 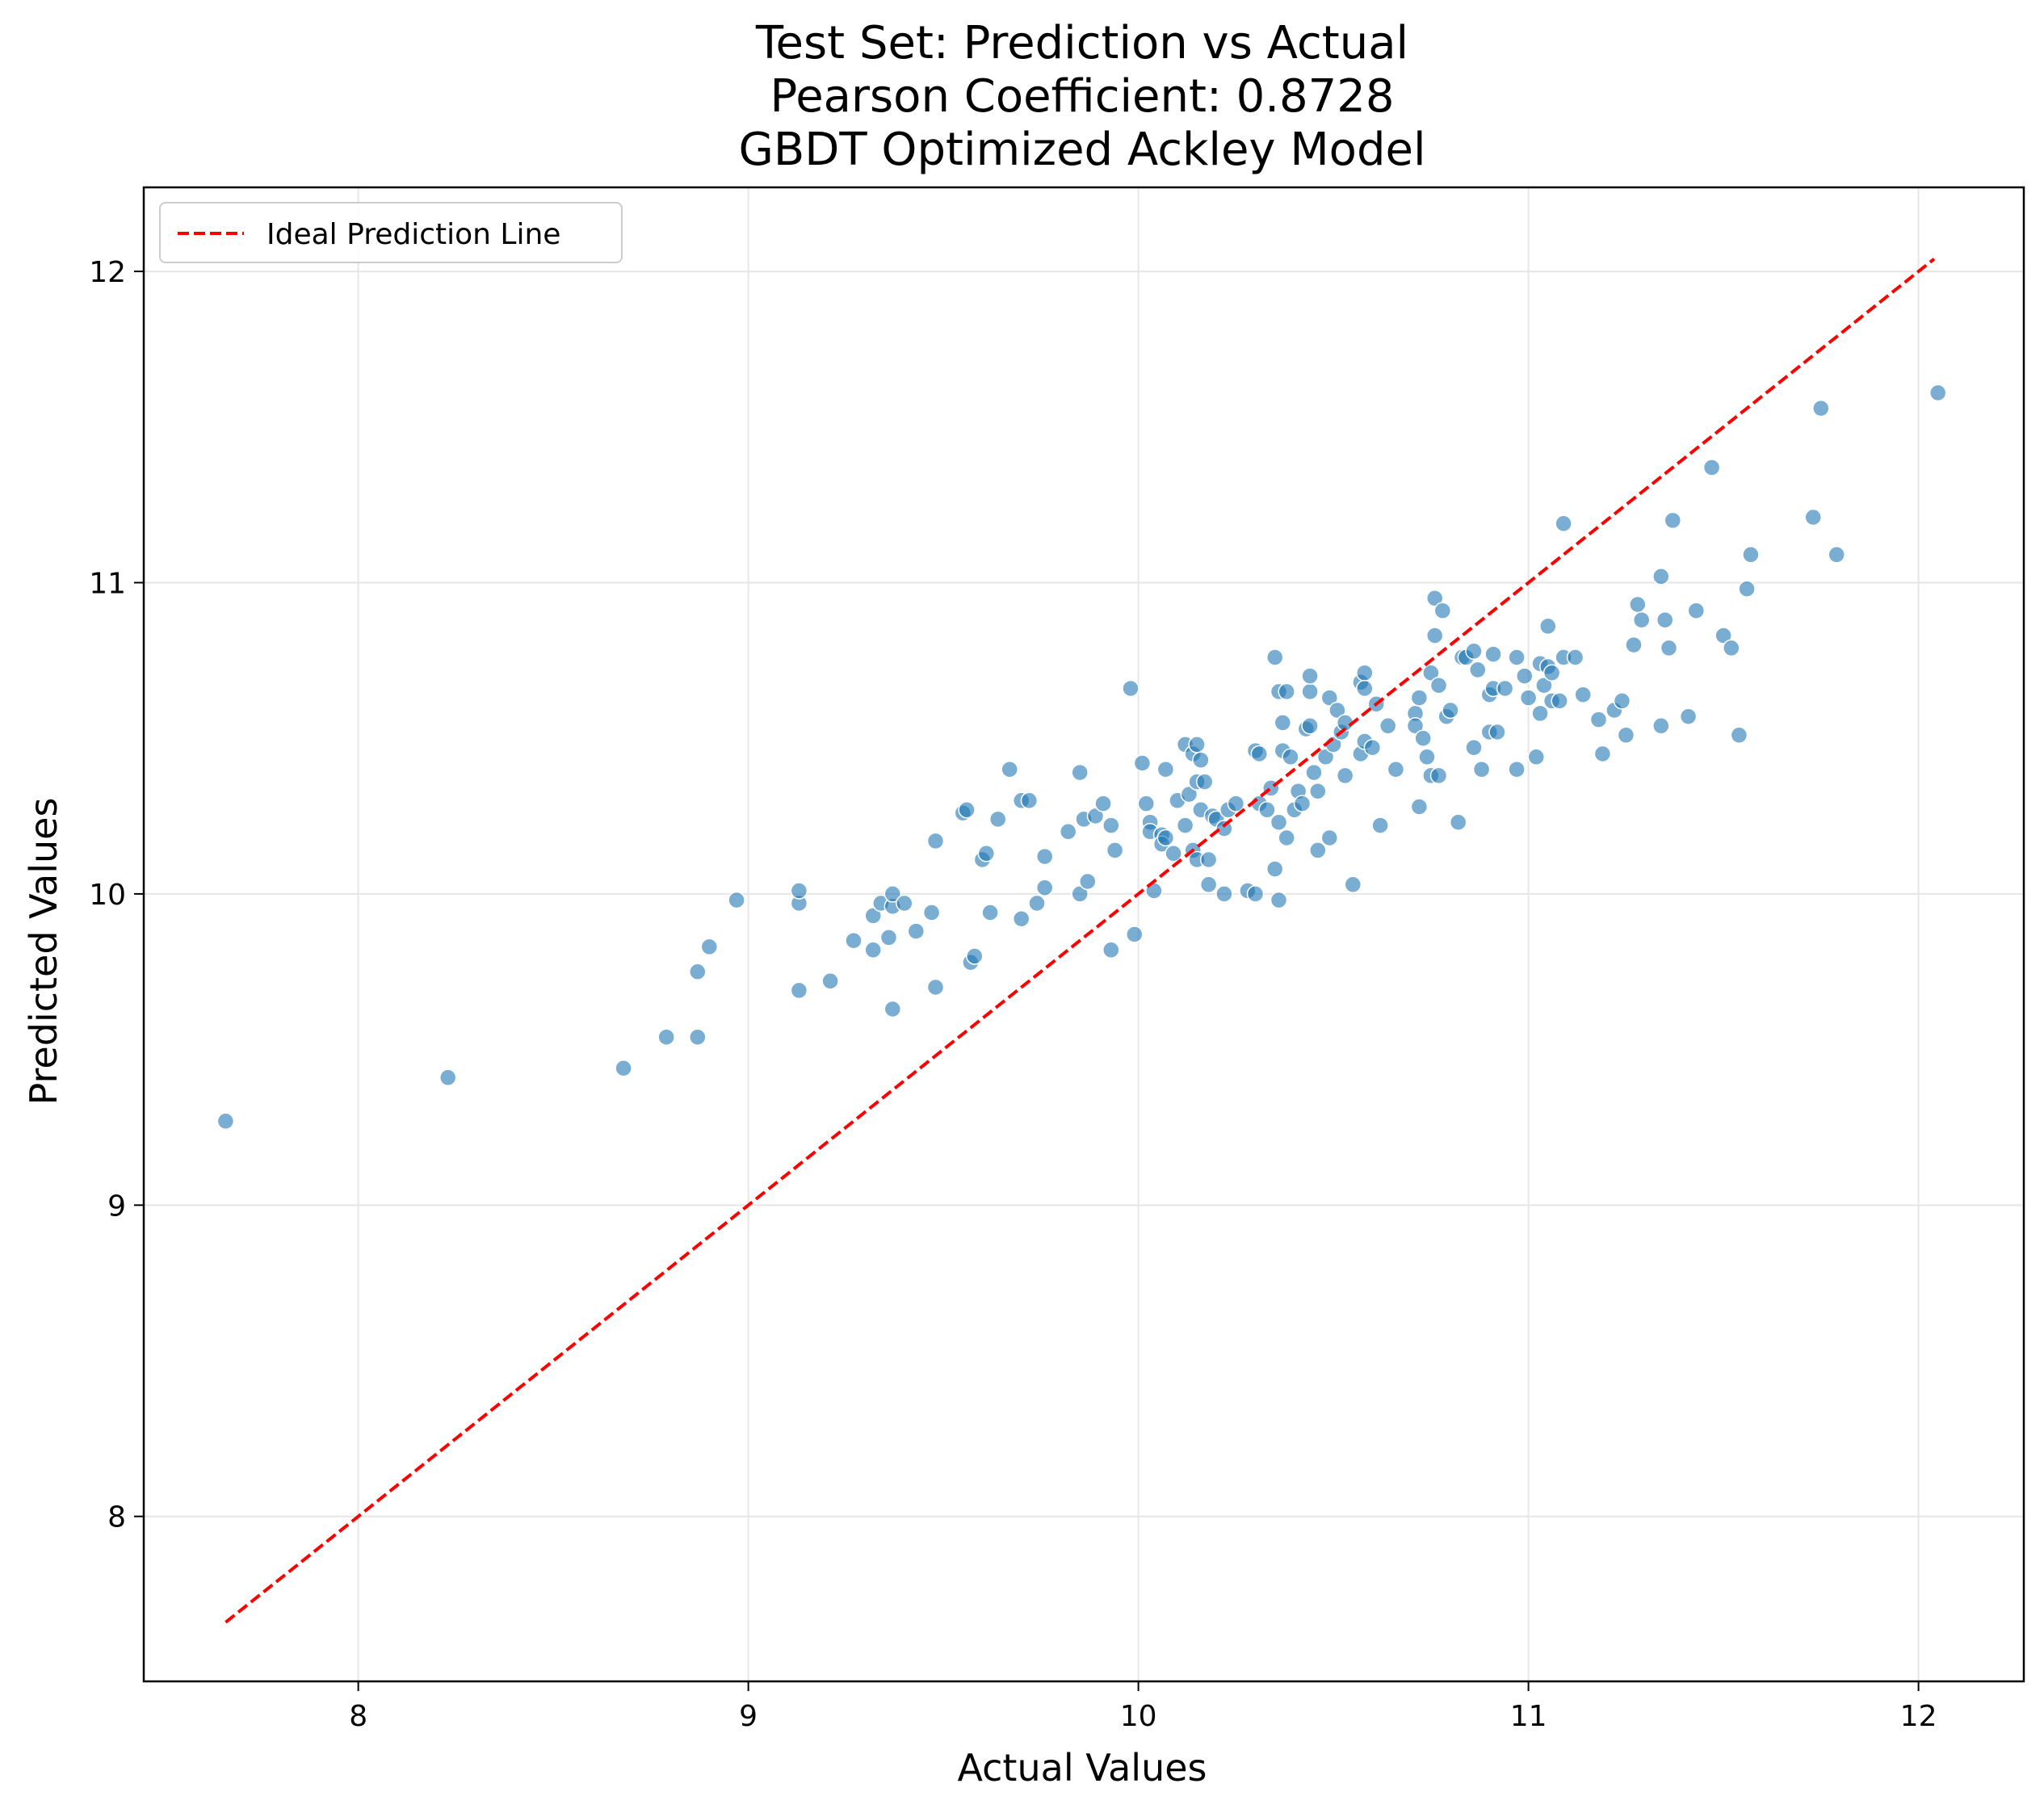 What do you see at coordinates (1528, 1716) in the screenshot?
I see `x-tick-label: 11` at bounding box center [1528, 1716].